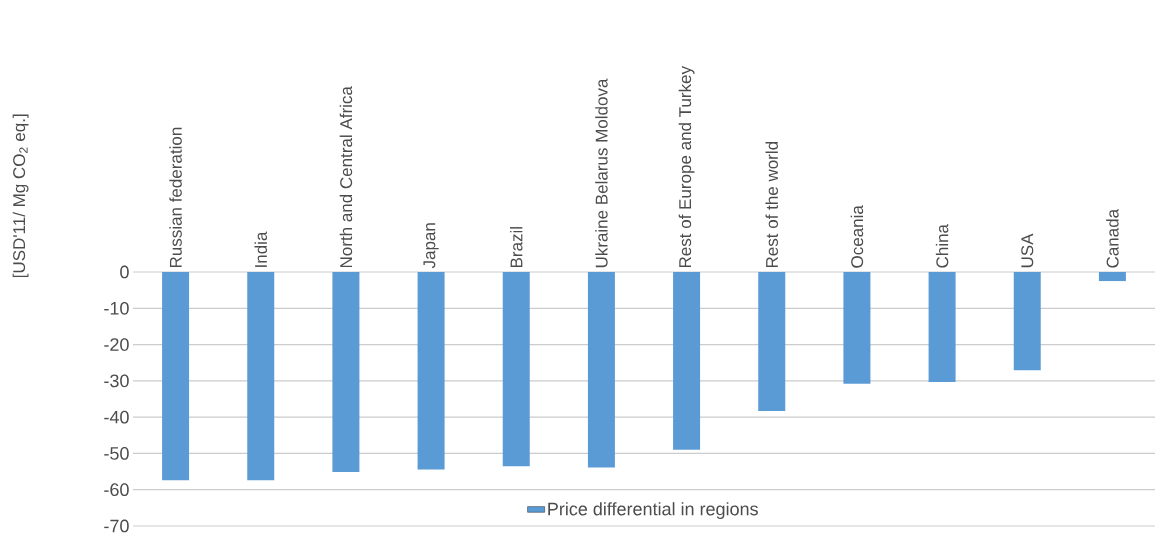  What do you see at coordinates (116, 381) in the screenshot?
I see `y-tick-label: -30` at bounding box center [116, 381].